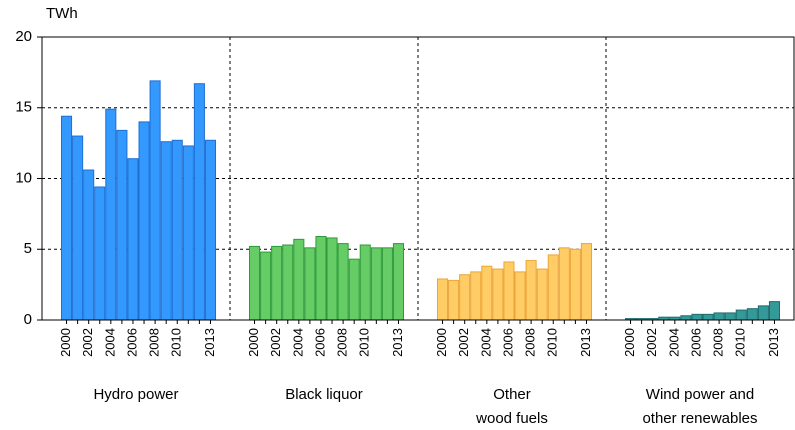 The width and height of the screenshot is (795, 430). Describe the element at coordinates (700, 394) in the screenshot. I see `group-label: Wind power and` at that location.